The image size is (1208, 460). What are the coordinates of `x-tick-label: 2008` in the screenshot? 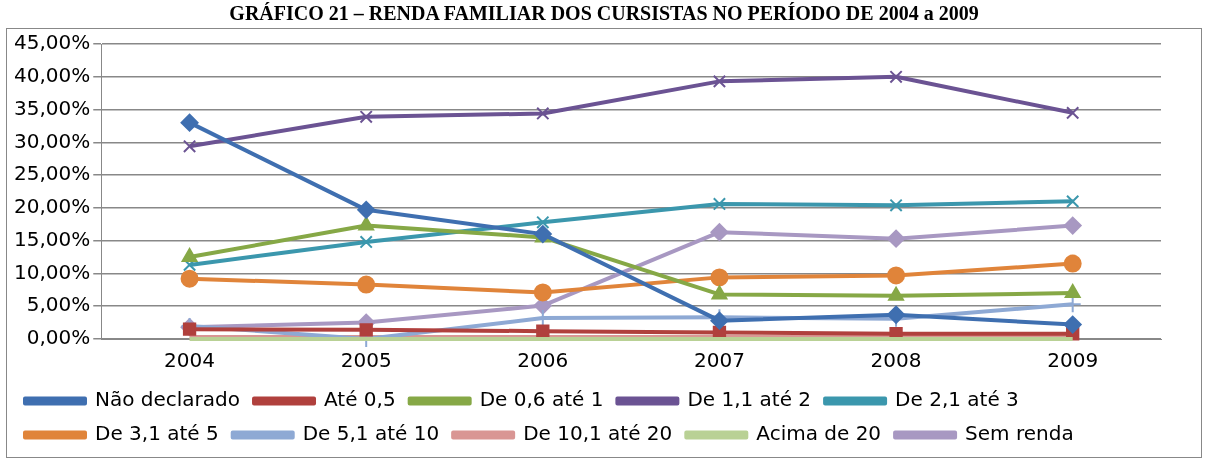 It's located at (896, 360).